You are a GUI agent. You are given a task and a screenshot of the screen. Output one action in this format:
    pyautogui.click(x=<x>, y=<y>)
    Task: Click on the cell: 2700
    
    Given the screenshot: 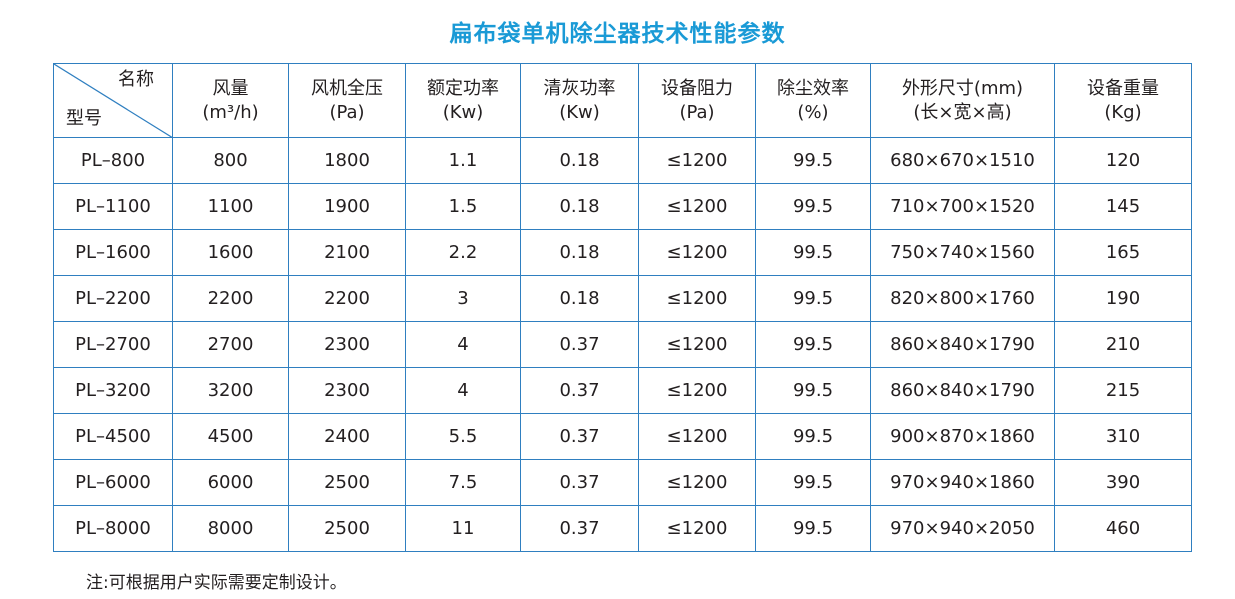 What is the action you would take?
    pyautogui.click(x=230, y=344)
    